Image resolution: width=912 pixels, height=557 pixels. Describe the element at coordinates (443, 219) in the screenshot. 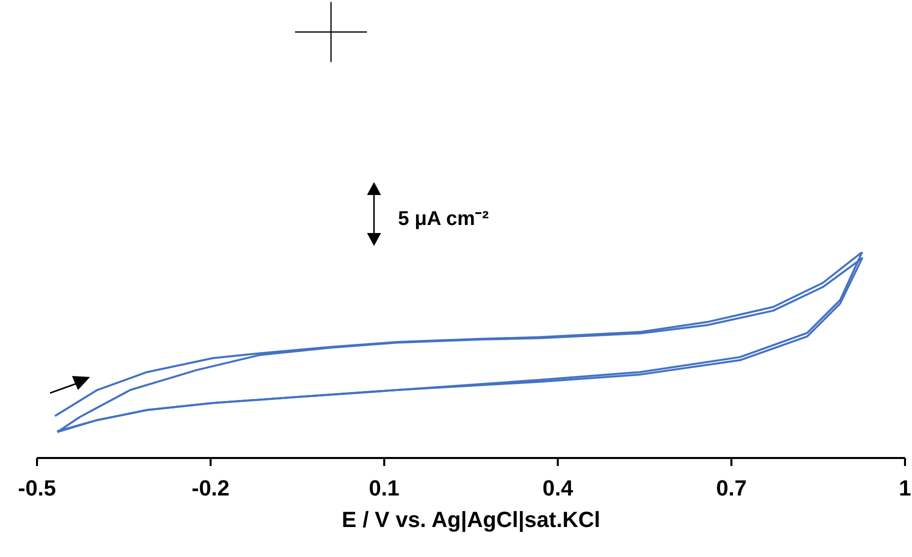

I see `text: 5 μA cm⁻²` at that location.